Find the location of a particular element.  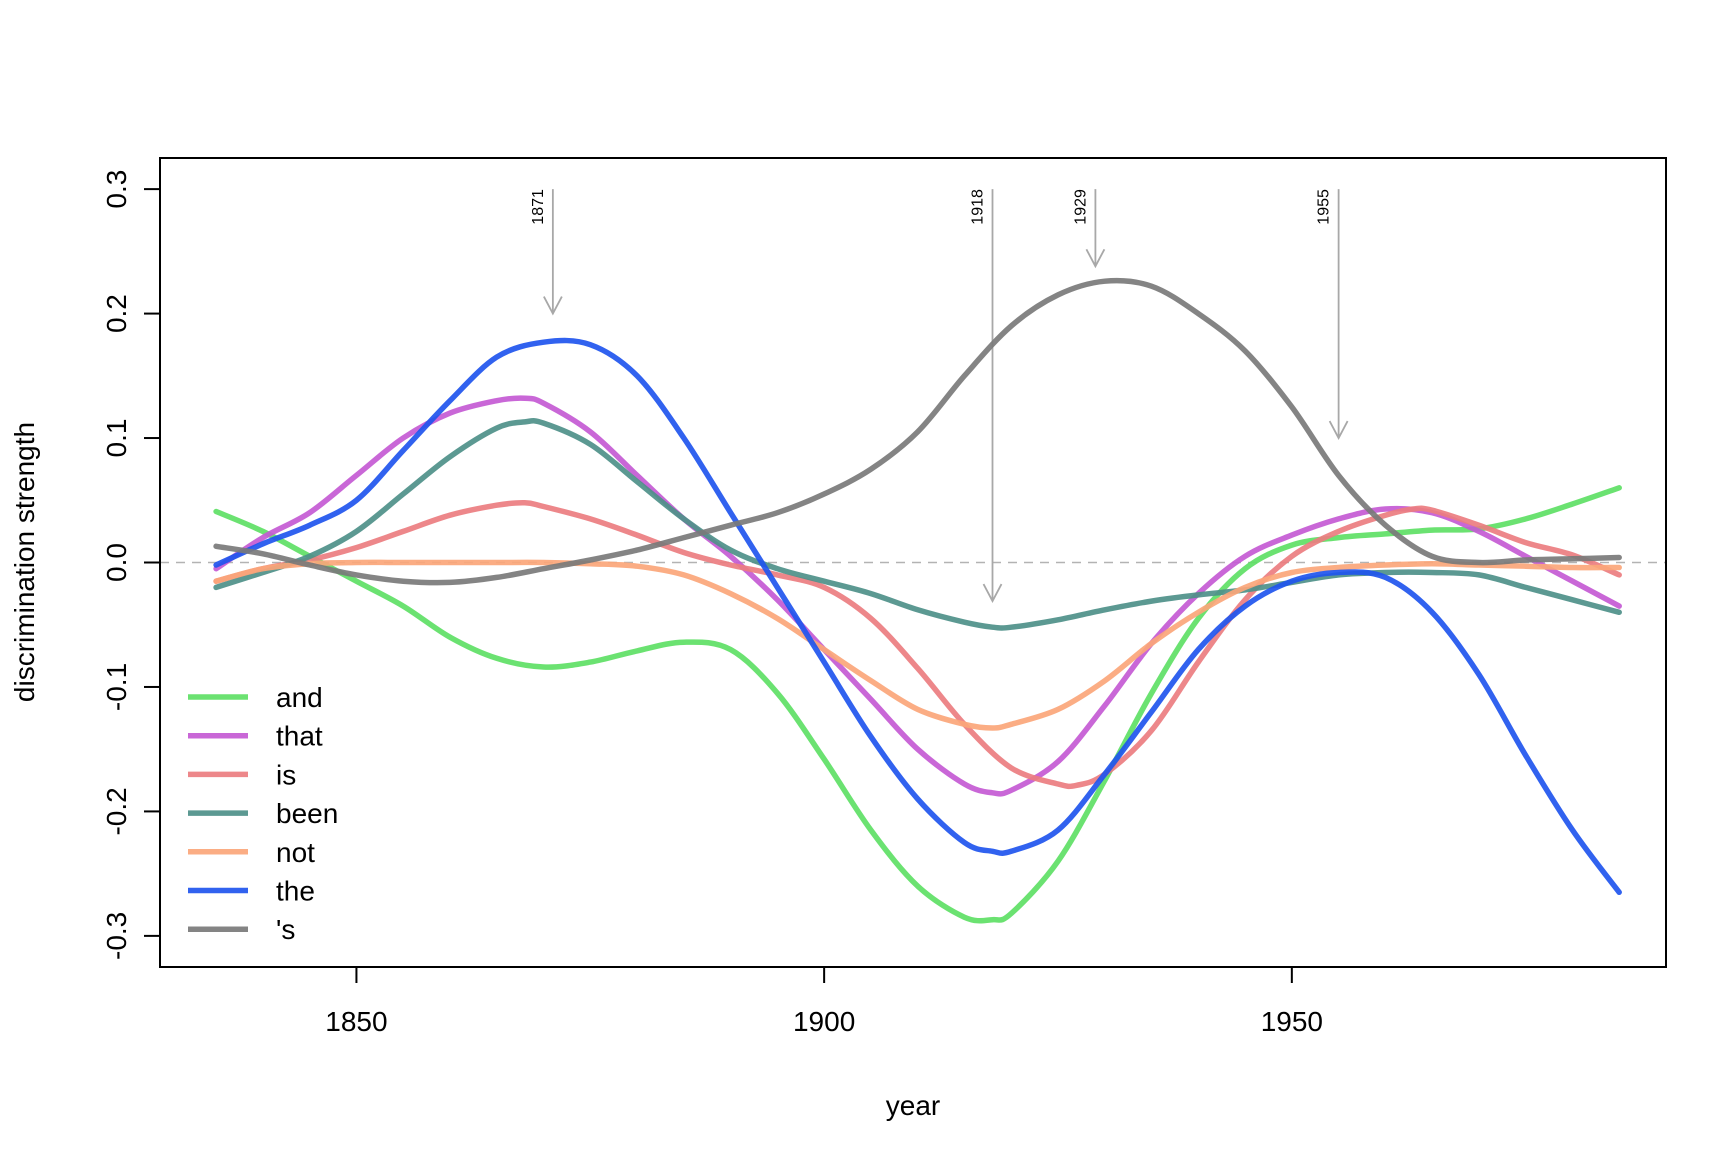

x-tick-label: 1900 is located at coordinates (824, 1021).